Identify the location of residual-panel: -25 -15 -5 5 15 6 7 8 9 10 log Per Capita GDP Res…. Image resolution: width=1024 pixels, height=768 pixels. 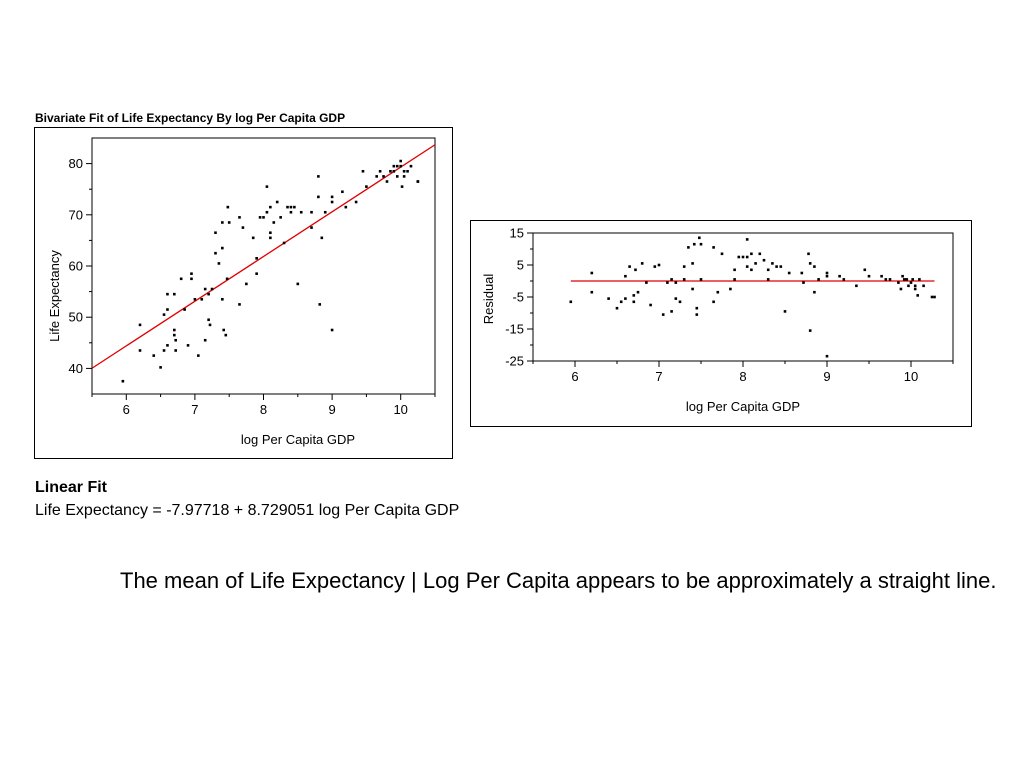
(721, 323).